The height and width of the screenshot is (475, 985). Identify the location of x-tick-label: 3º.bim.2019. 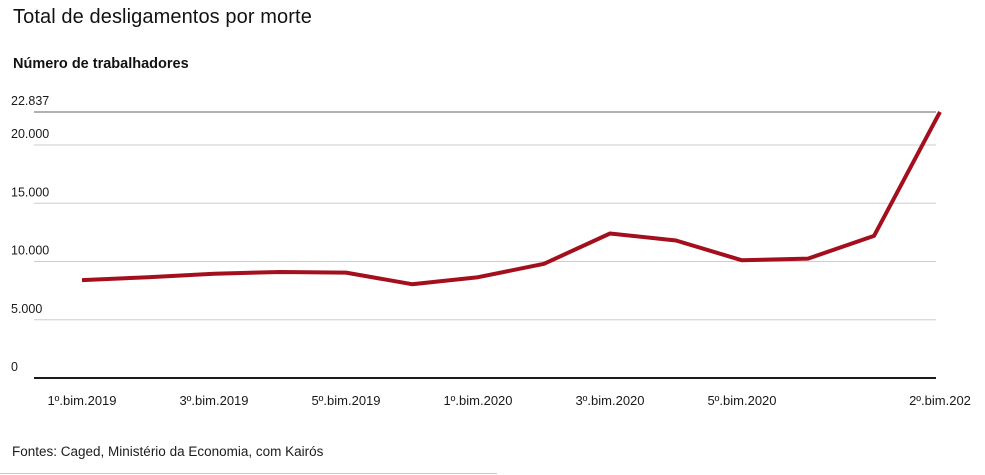
(213, 400).